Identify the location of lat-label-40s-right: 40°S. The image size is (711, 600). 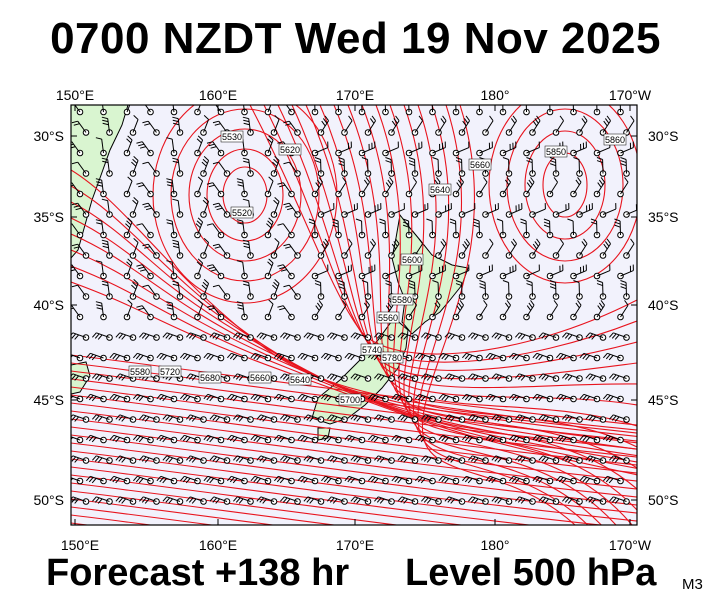
(663, 305).